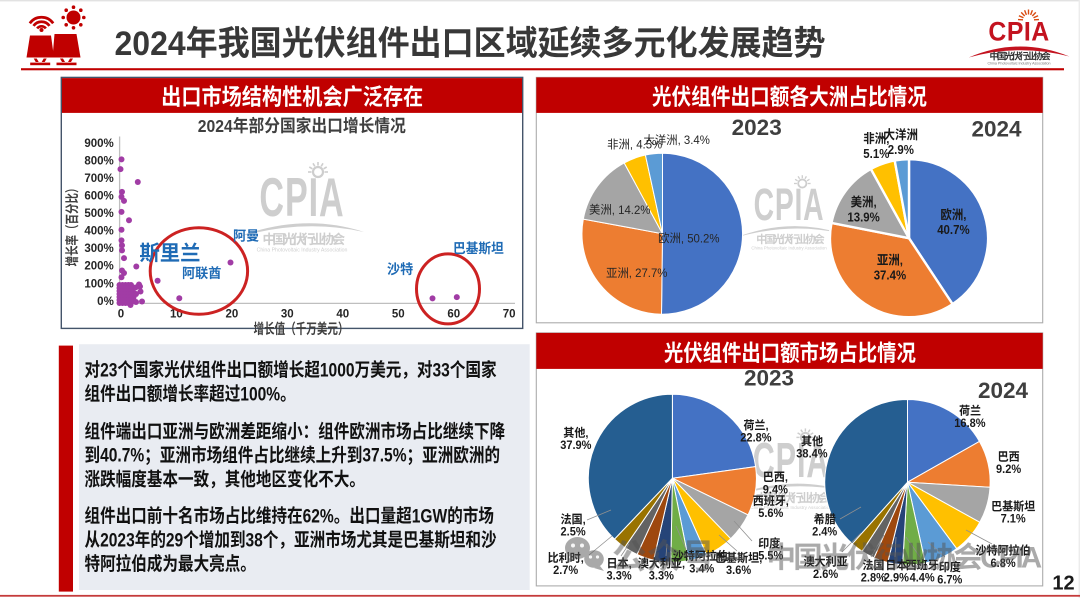 The width and height of the screenshot is (1080, 598). I want to click on svg-text: 4.4%, so click(922, 578).